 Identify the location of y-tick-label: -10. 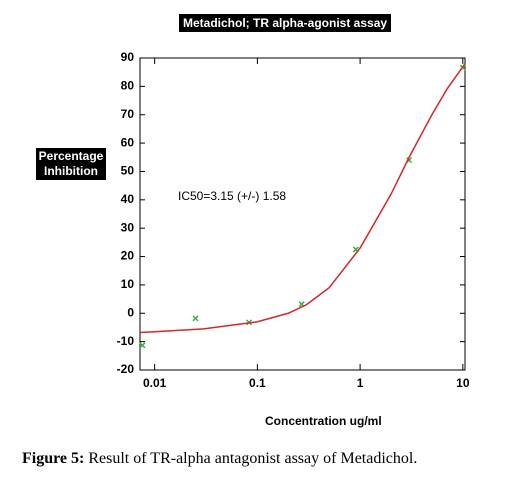
(126, 341).